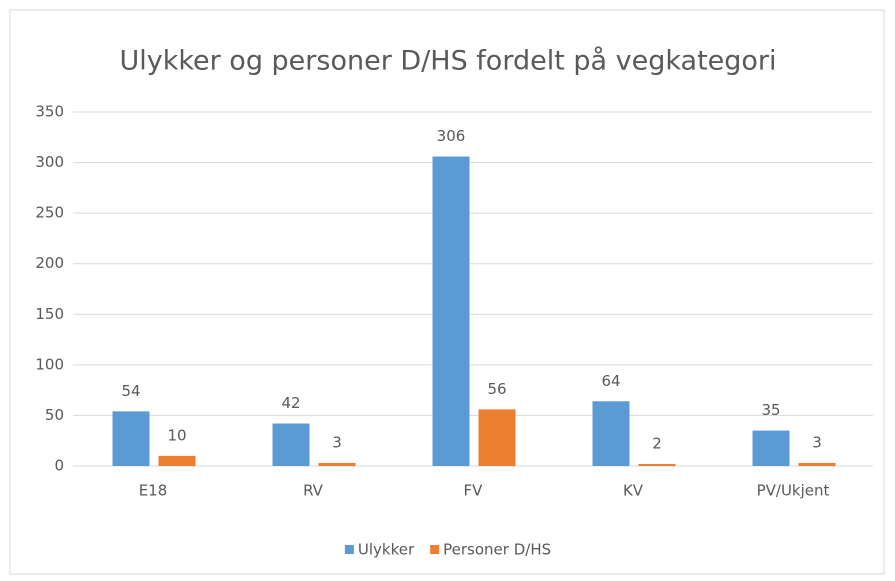 Image resolution: width=895 pixels, height=581 pixels. I want to click on data-label: 10, so click(176, 435).